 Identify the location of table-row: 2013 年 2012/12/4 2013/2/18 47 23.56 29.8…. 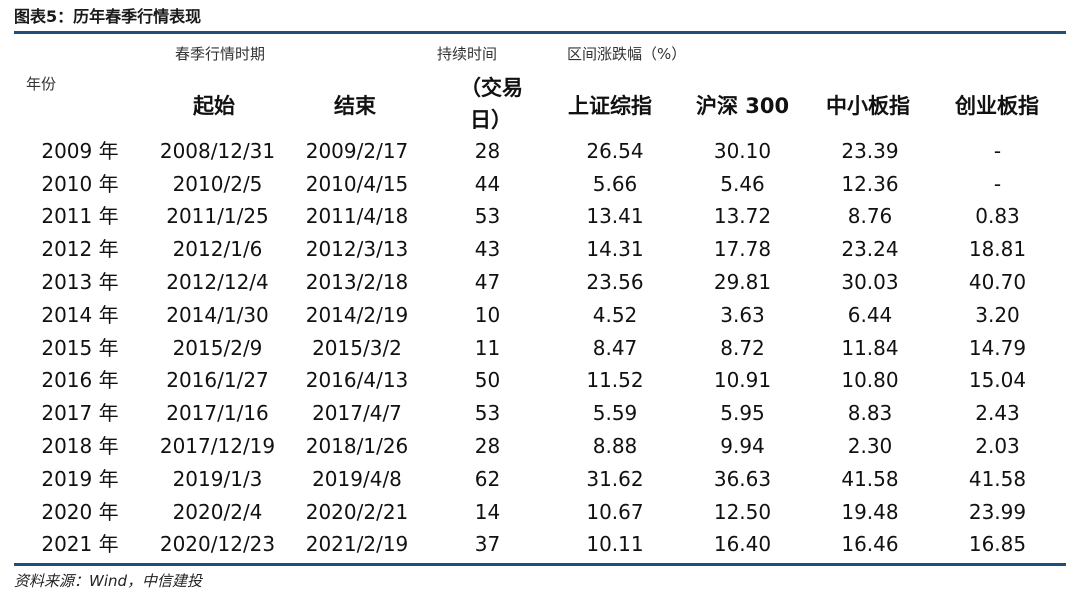
(540, 282).